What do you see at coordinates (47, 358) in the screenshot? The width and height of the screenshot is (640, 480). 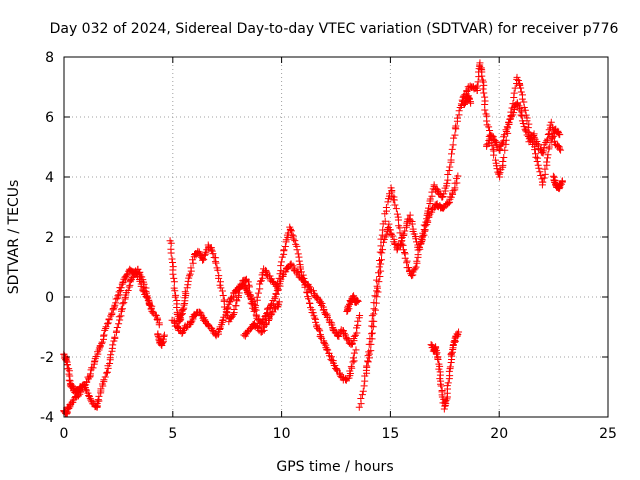 I see `y-tick-label: -2` at bounding box center [47, 358].